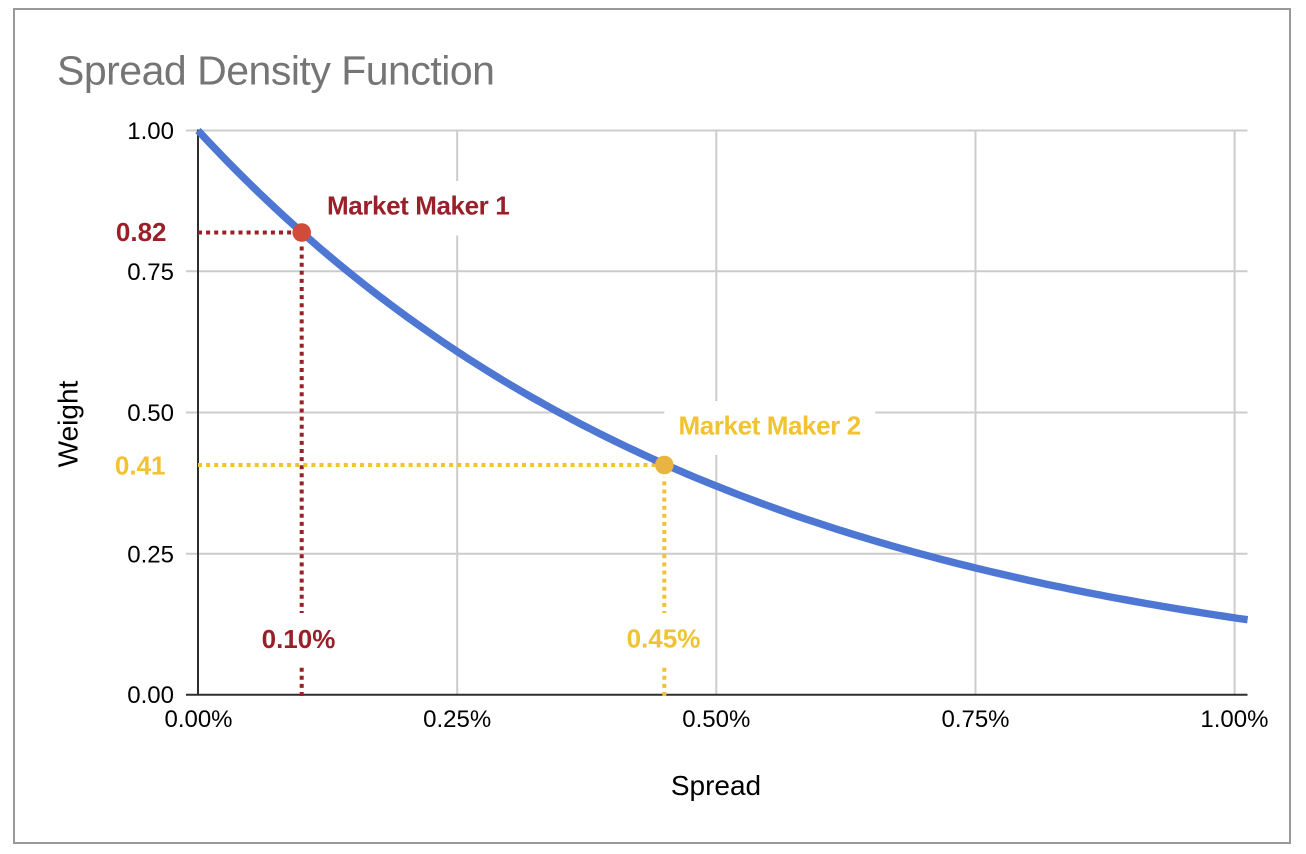 The width and height of the screenshot is (1306, 854). What do you see at coordinates (150, 413) in the screenshot?
I see `svg-text: 0.50` at bounding box center [150, 413].